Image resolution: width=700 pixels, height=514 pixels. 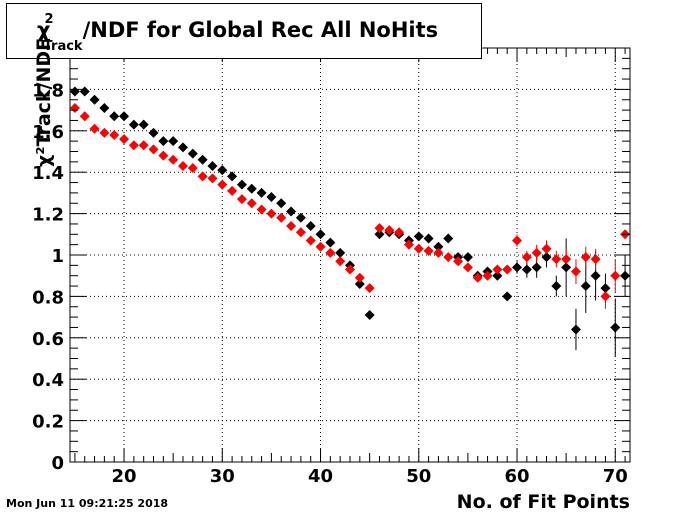 What do you see at coordinates (48, 339) in the screenshot?
I see `y-tick-label: 0.6` at bounding box center [48, 339].